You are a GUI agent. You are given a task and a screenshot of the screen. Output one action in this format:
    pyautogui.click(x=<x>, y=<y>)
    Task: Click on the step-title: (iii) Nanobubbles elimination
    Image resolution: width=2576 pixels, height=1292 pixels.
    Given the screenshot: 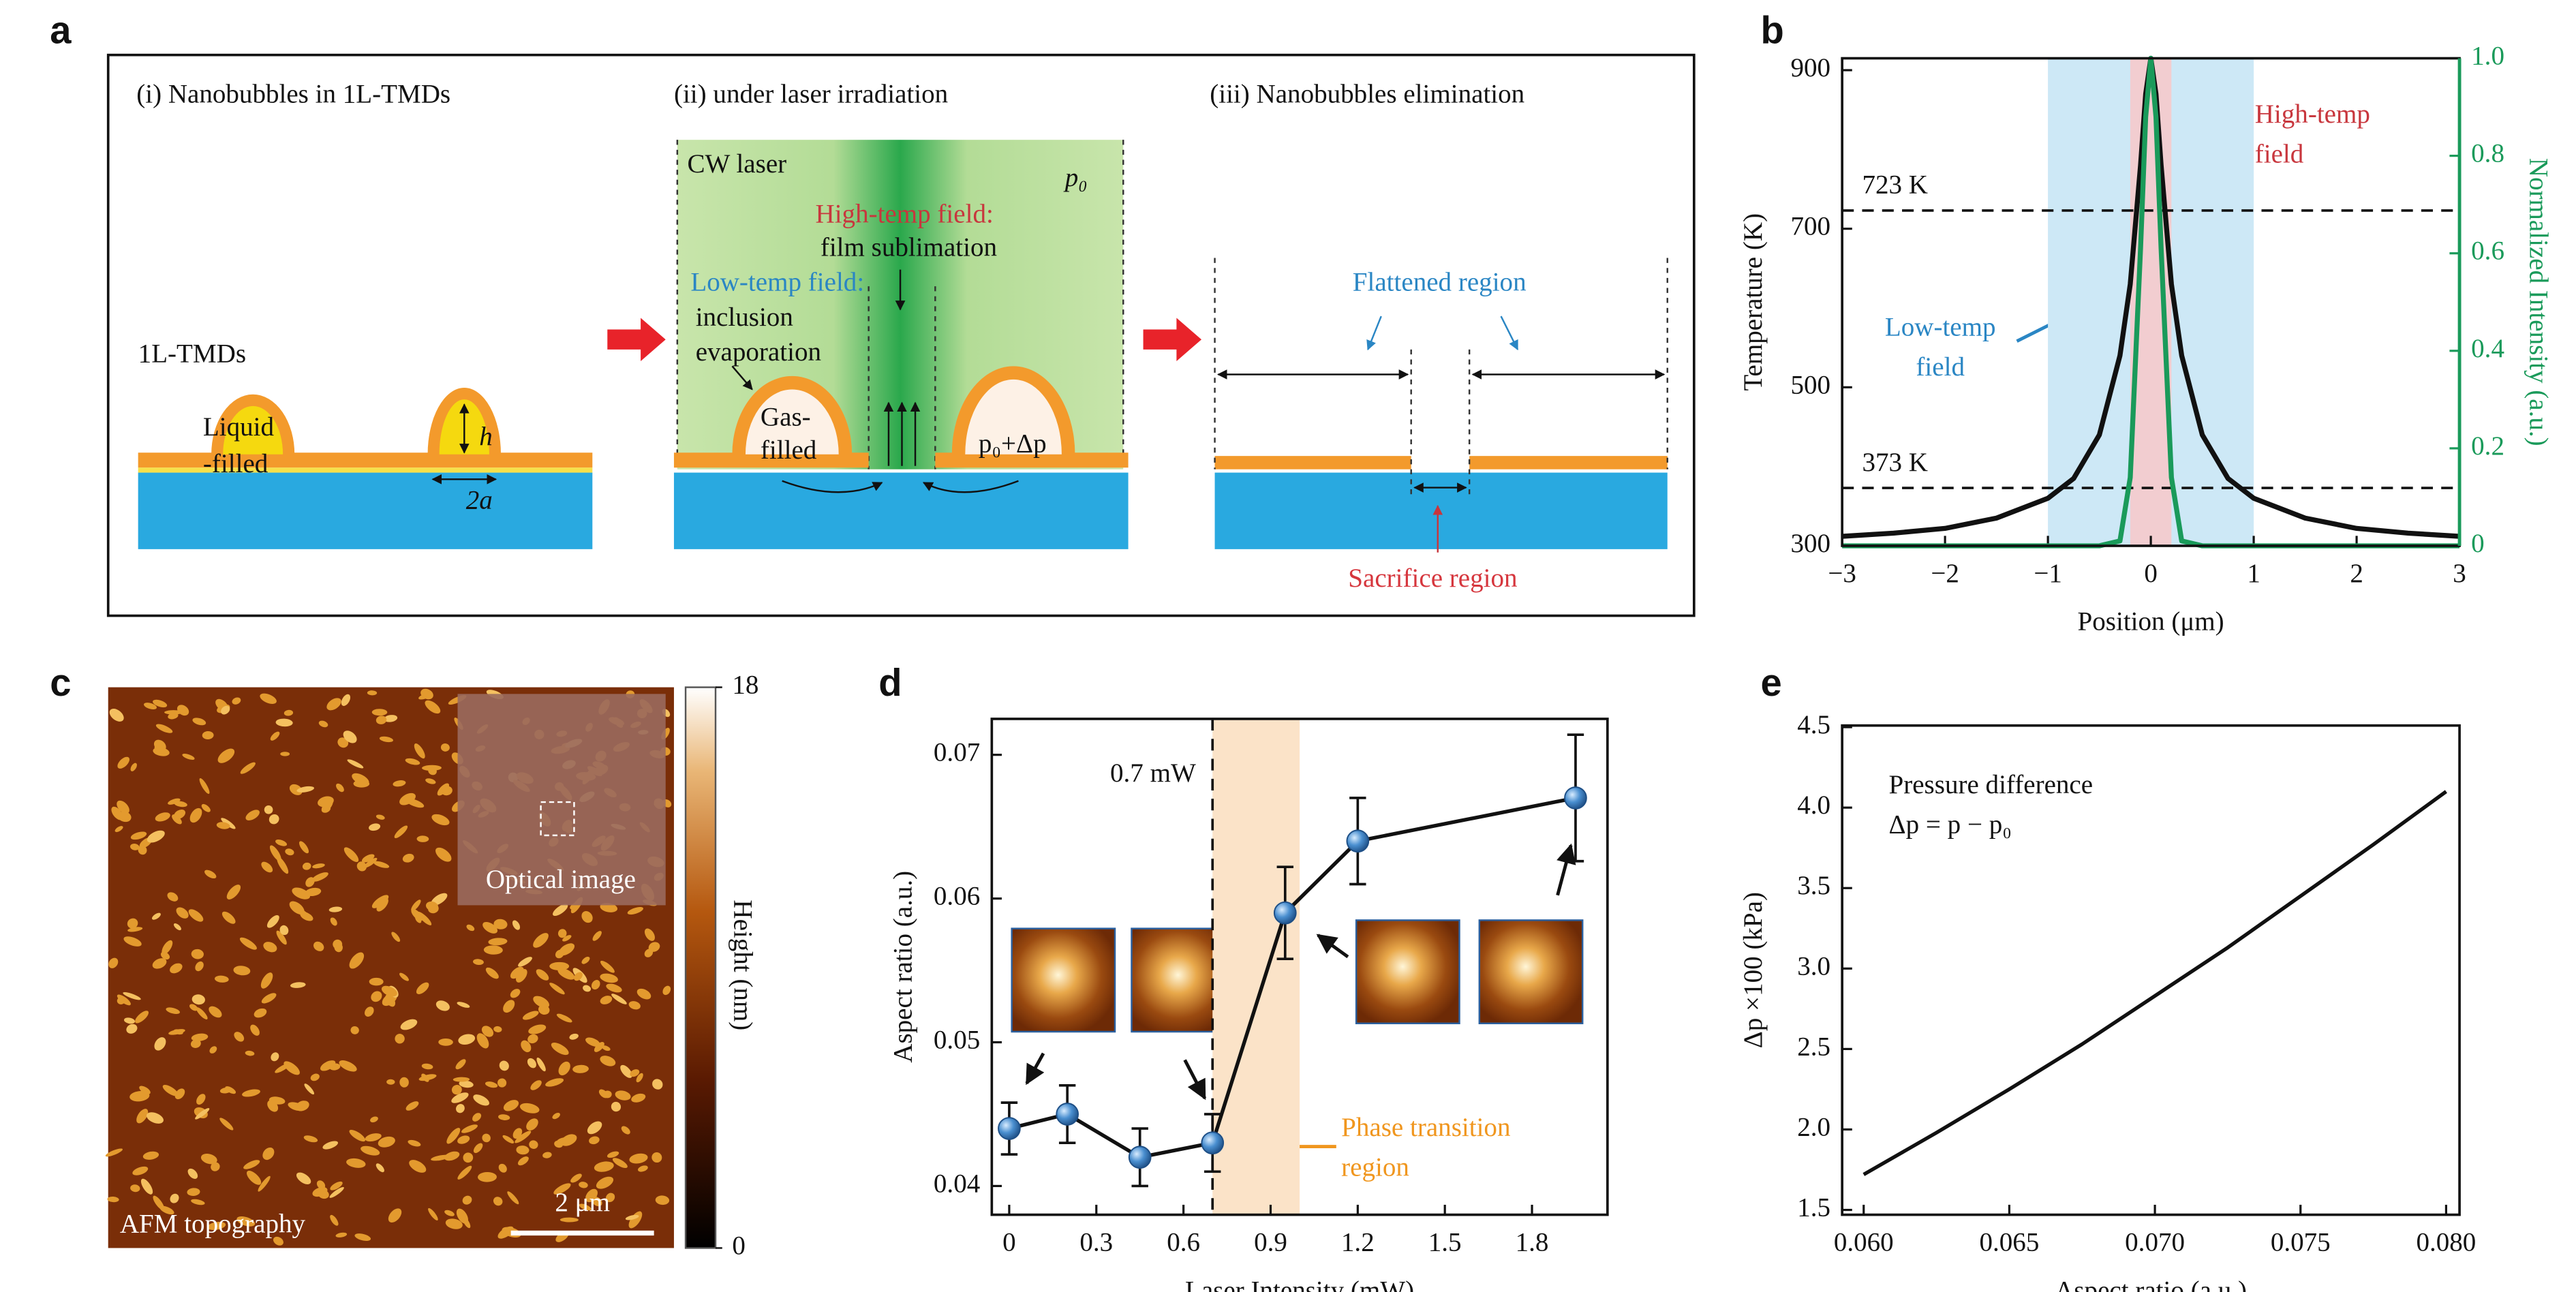 What is the action you would take?
    pyautogui.click(x=1367, y=95)
    